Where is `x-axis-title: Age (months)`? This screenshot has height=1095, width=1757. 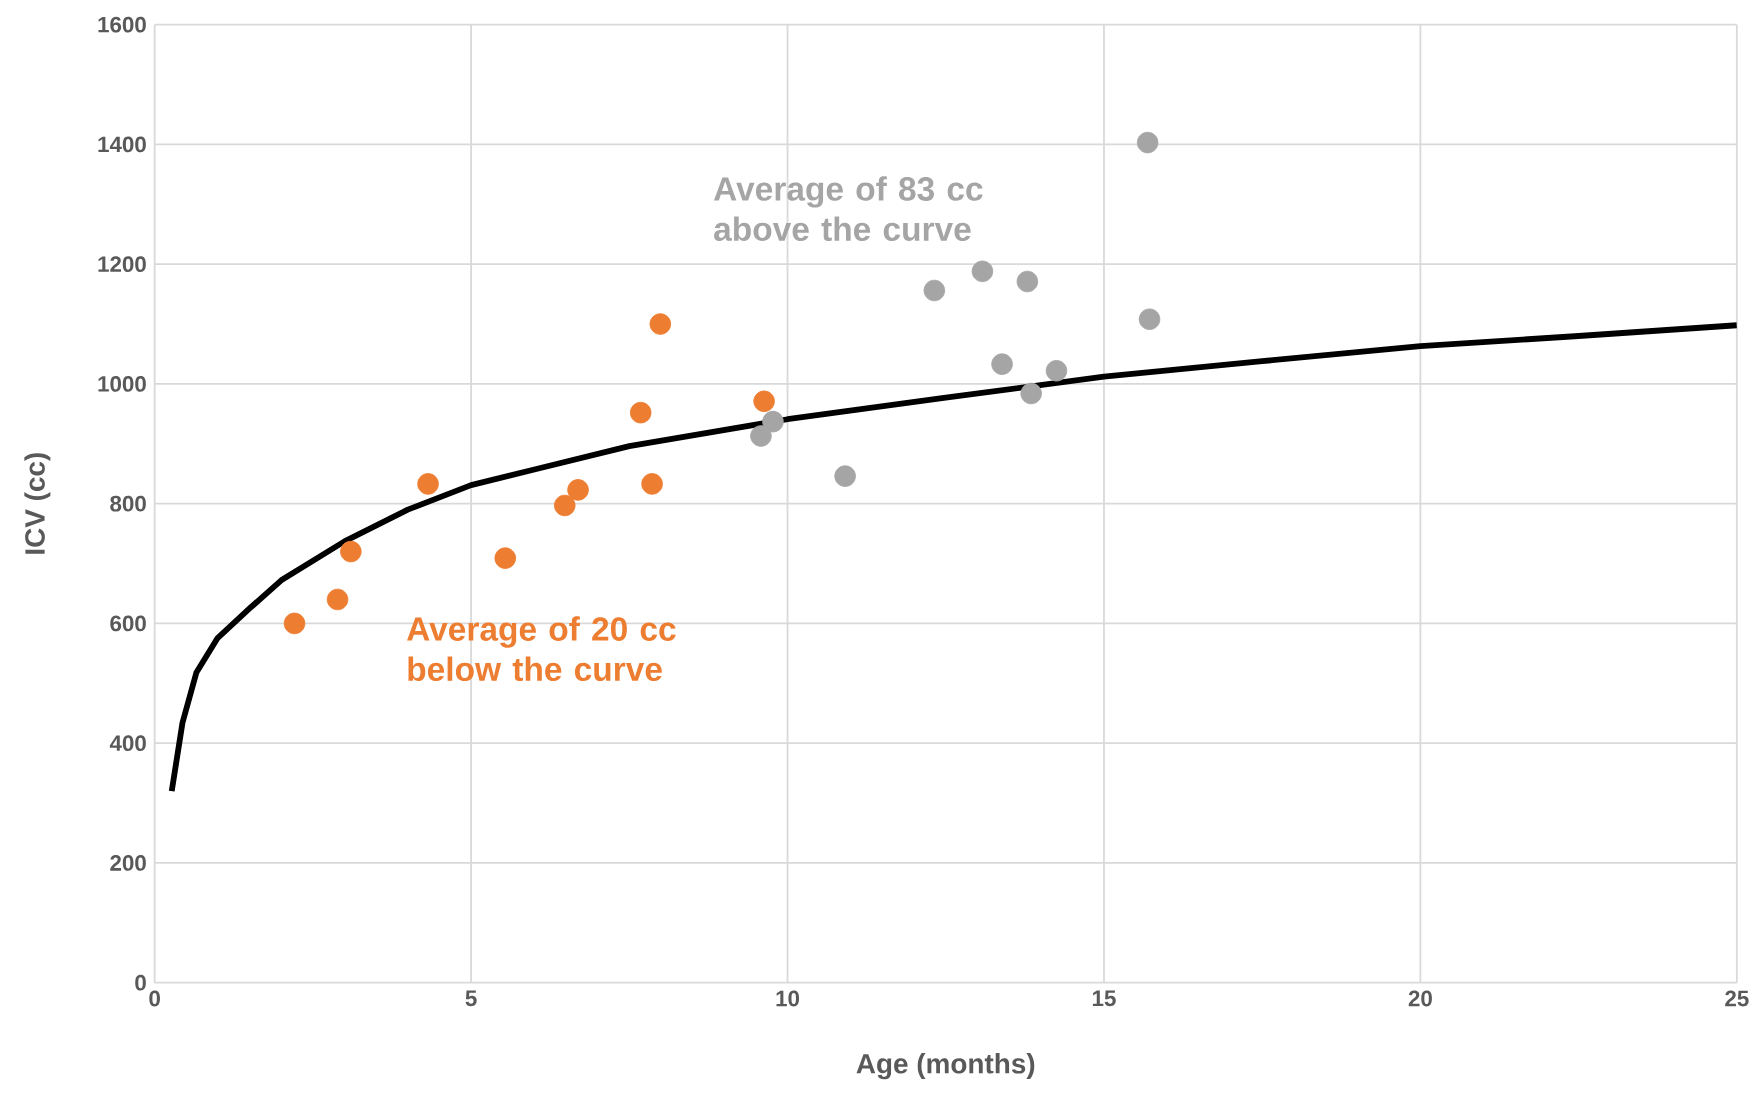
x-axis-title: Age (months) is located at coordinates (945, 1066).